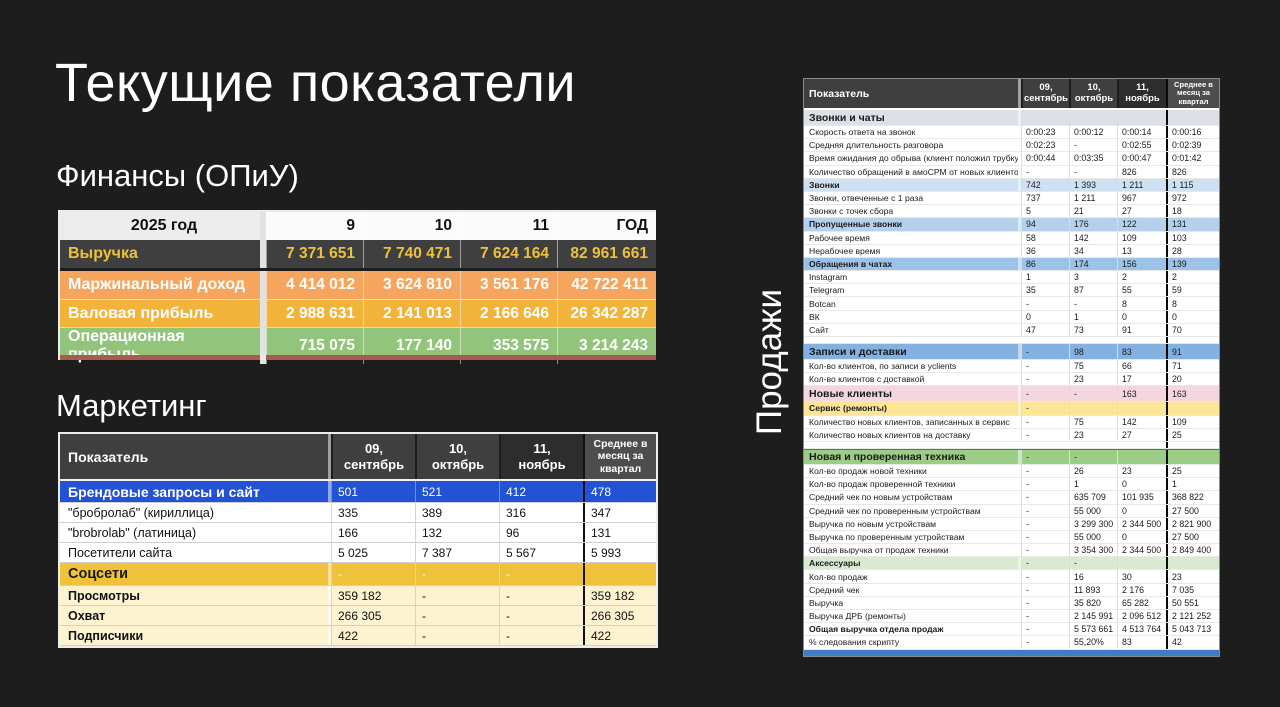  What do you see at coordinates (1011, 577) in the screenshot?
I see `table-row: Кол-во продаж -16 30 23` at bounding box center [1011, 577].